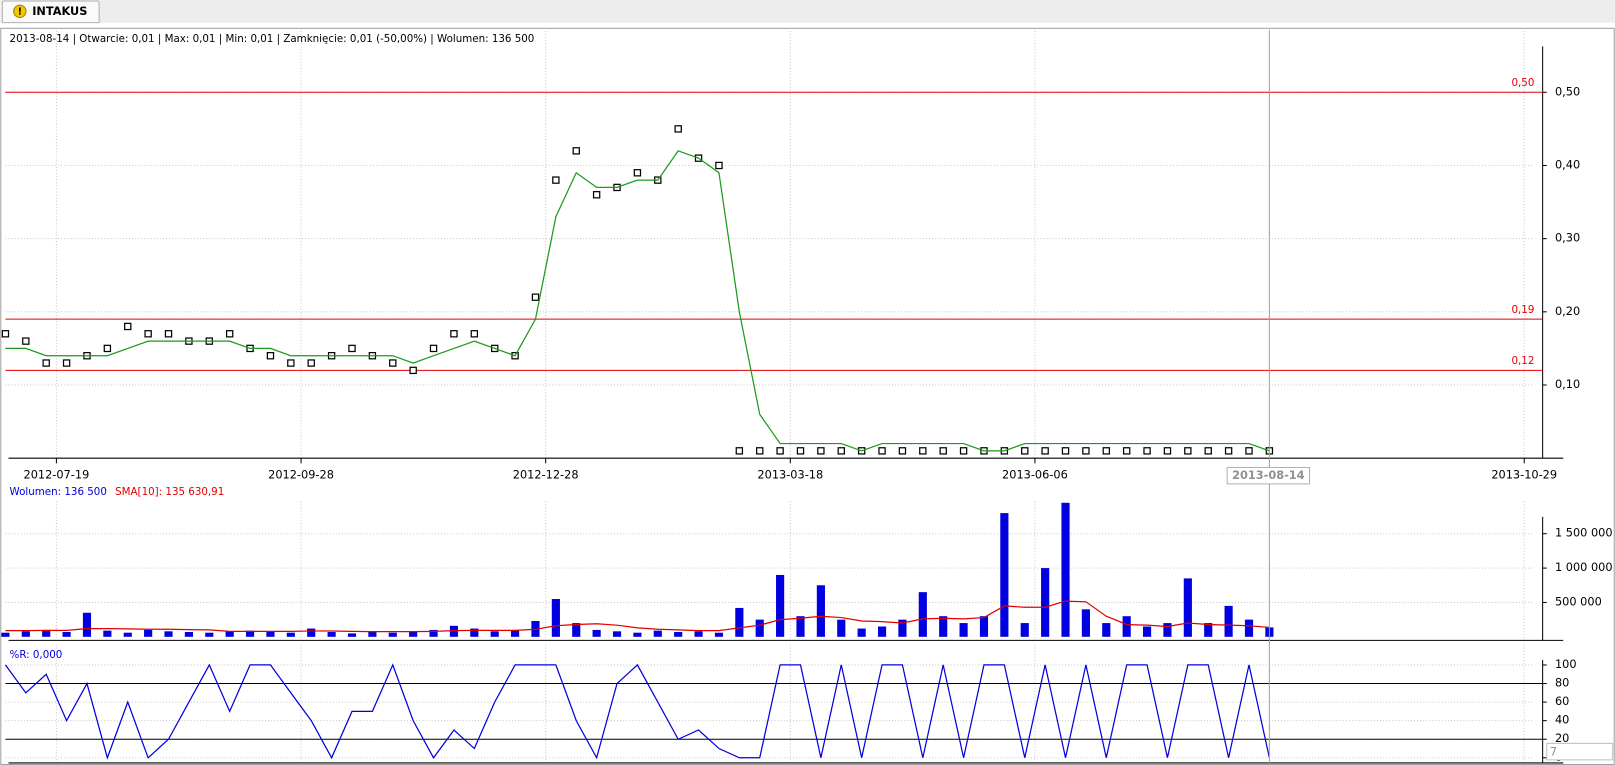  What do you see at coordinates (1562, 720) in the screenshot?
I see `y-tick-label: 40` at bounding box center [1562, 720].